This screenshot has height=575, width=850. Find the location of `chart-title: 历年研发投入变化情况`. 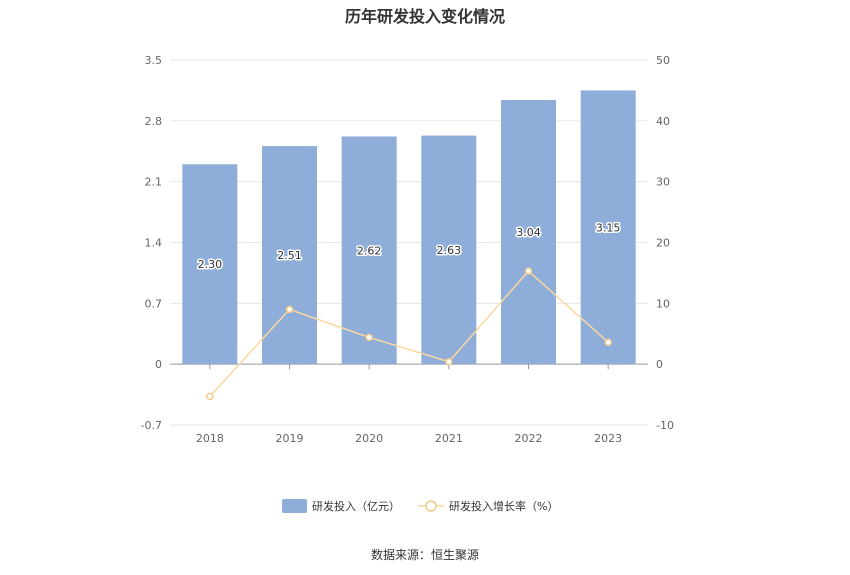

chart-title: 历年研发投入变化情况 is located at coordinates (424, 16).